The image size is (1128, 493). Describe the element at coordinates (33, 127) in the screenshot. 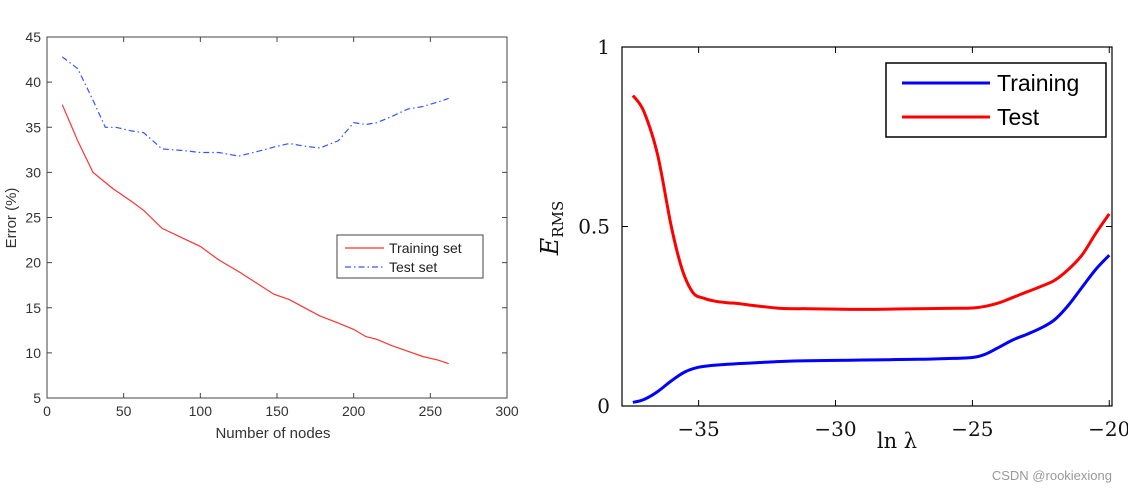

I see `left-y-tick-label: 35` at that location.